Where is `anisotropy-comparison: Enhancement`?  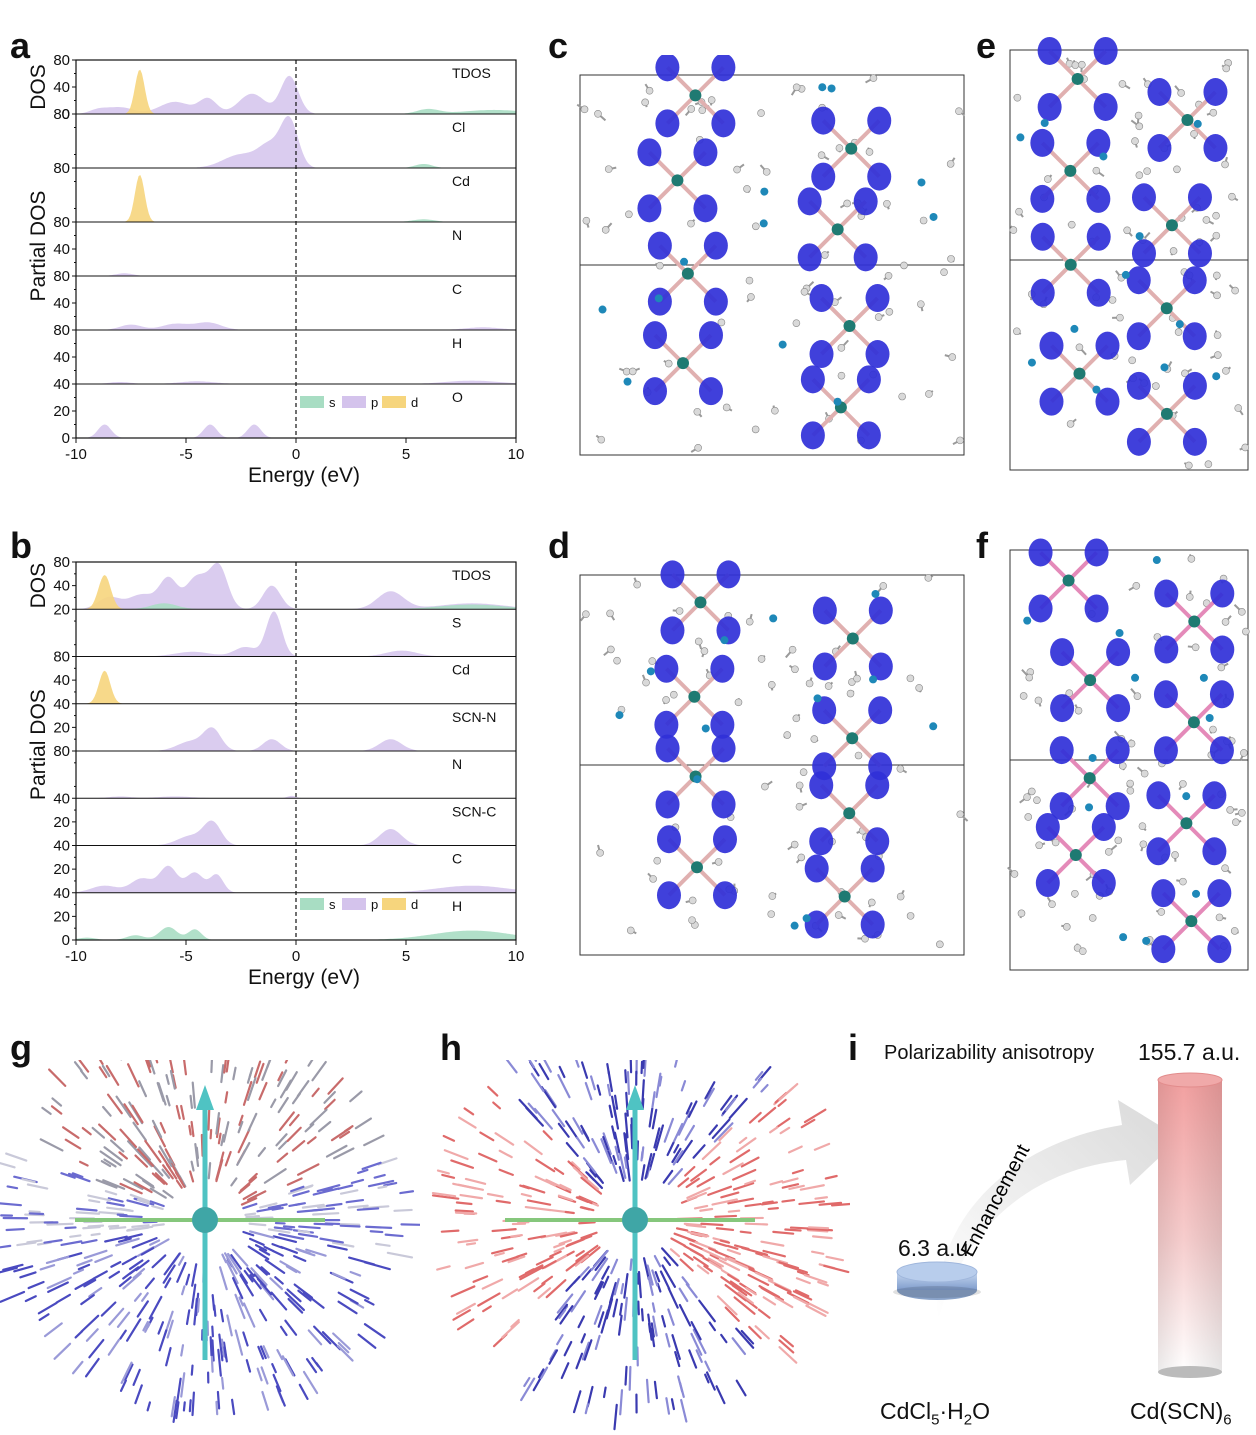
anisotropy-comparison: Enhancement is located at coordinates (1058, 1225).